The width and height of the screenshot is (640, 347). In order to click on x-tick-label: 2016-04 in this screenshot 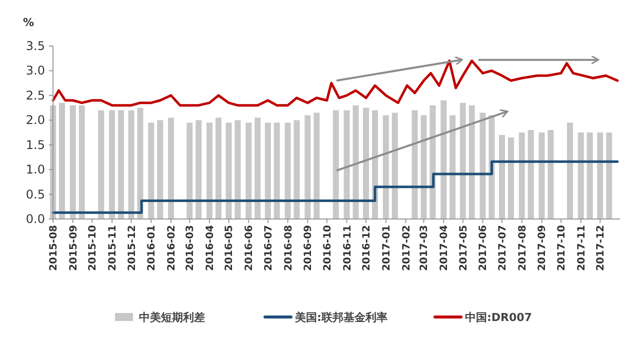, I will do `click(210, 247)`.